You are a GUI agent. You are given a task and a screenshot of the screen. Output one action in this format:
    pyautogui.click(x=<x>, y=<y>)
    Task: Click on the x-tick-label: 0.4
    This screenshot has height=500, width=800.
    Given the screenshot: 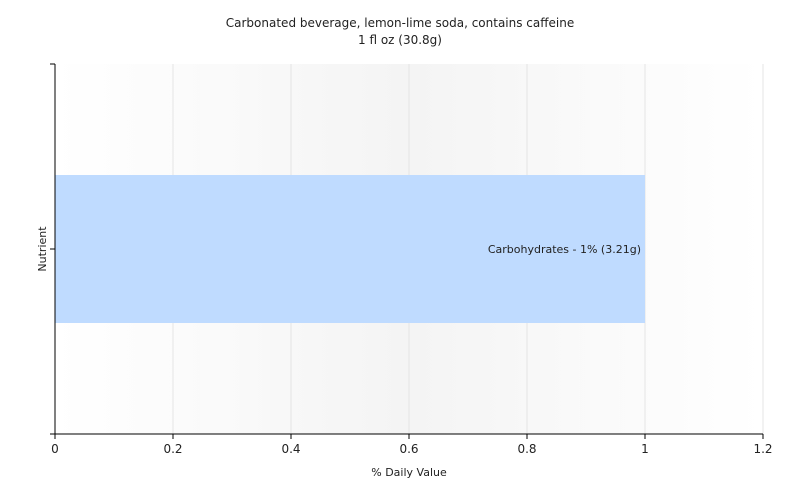 What is the action you would take?
    pyautogui.click(x=290, y=449)
    